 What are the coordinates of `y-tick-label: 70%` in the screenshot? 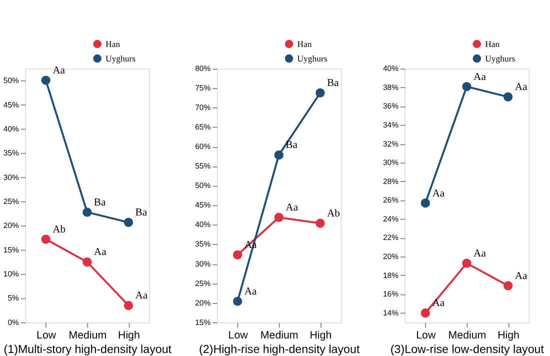 It's located at (203, 107).